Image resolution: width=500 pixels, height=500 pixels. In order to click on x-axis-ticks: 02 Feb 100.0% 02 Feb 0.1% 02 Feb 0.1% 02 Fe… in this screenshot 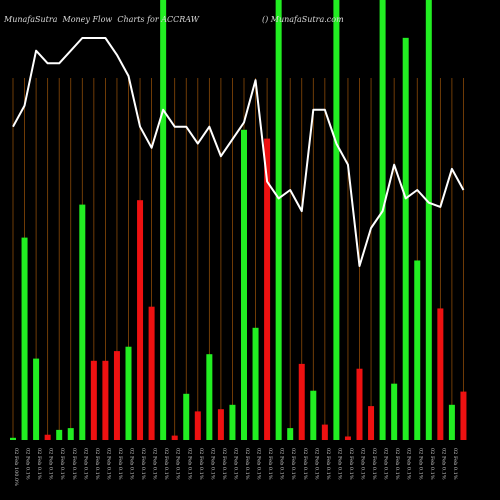, I will do `click(235, 467)`.